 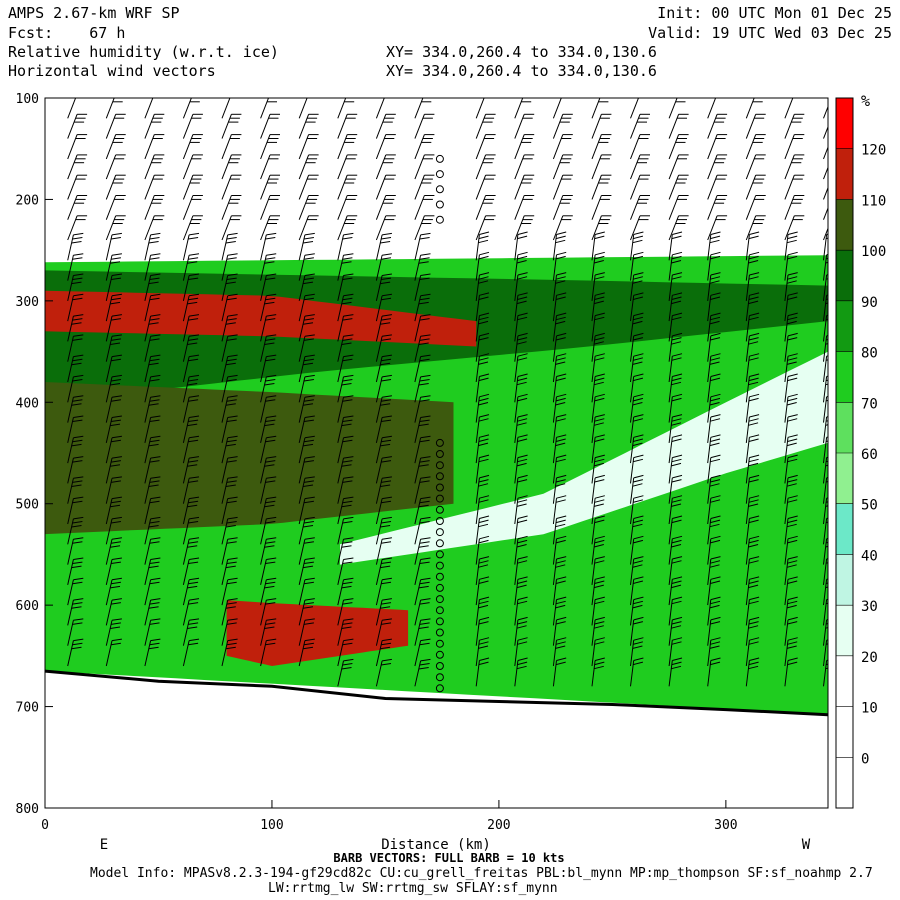 What do you see at coordinates (498, 825) in the screenshot?
I see `x-tick-label: 200` at bounding box center [498, 825].